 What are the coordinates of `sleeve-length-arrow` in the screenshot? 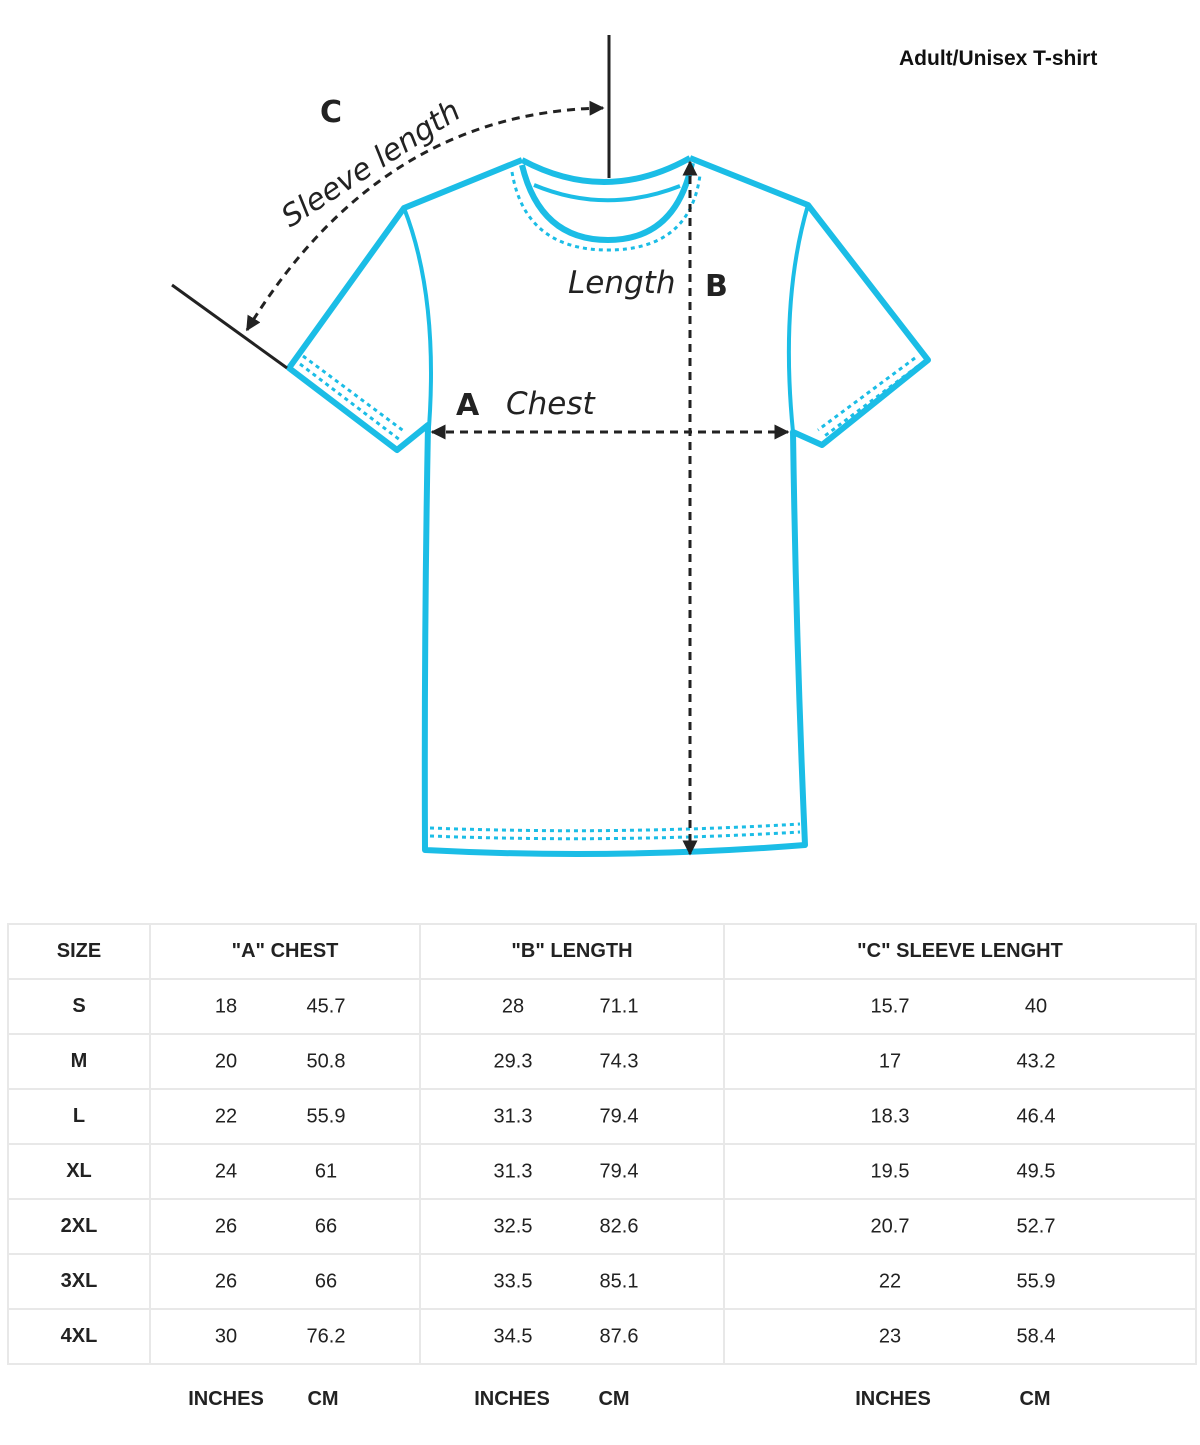 It's located at (425, 216).